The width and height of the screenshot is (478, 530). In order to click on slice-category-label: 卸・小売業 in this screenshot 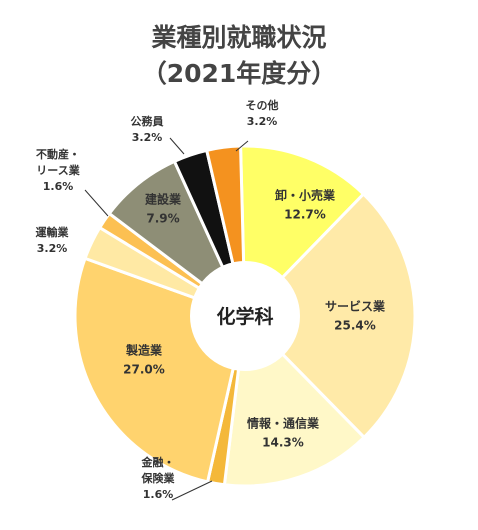, I will do `click(305, 195)`.